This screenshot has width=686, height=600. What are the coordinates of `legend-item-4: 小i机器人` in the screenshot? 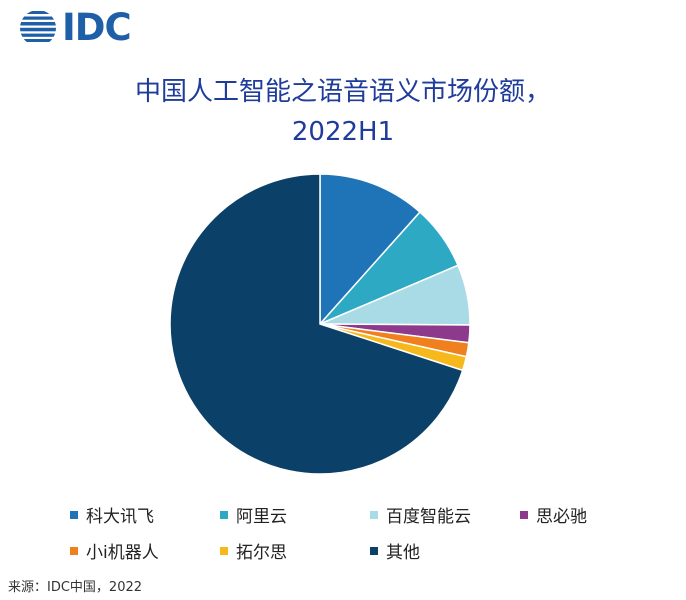 It's located at (114, 550).